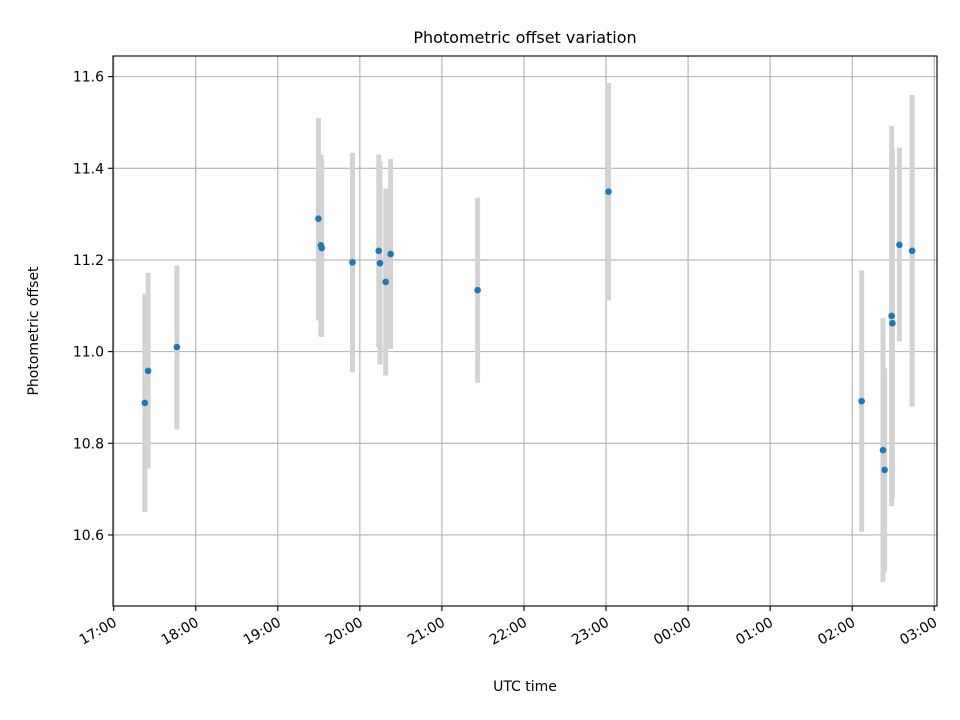  I want to click on y-tick-label: 11.0, so click(88, 353).